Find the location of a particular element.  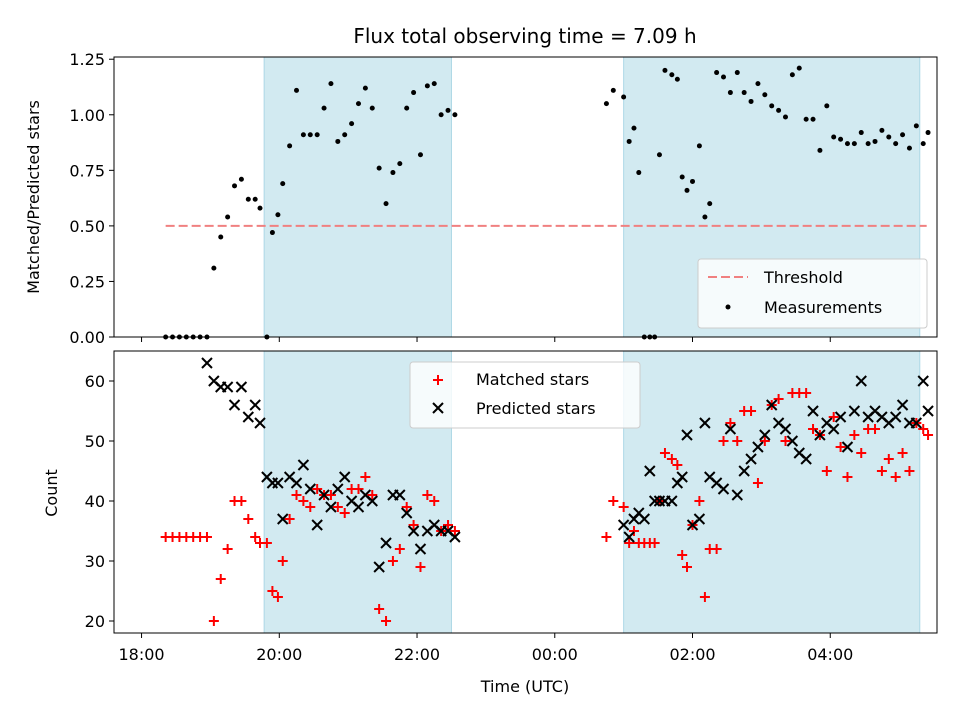

legend-predicted-label: Predicted stars is located at coordinates (536, 408).